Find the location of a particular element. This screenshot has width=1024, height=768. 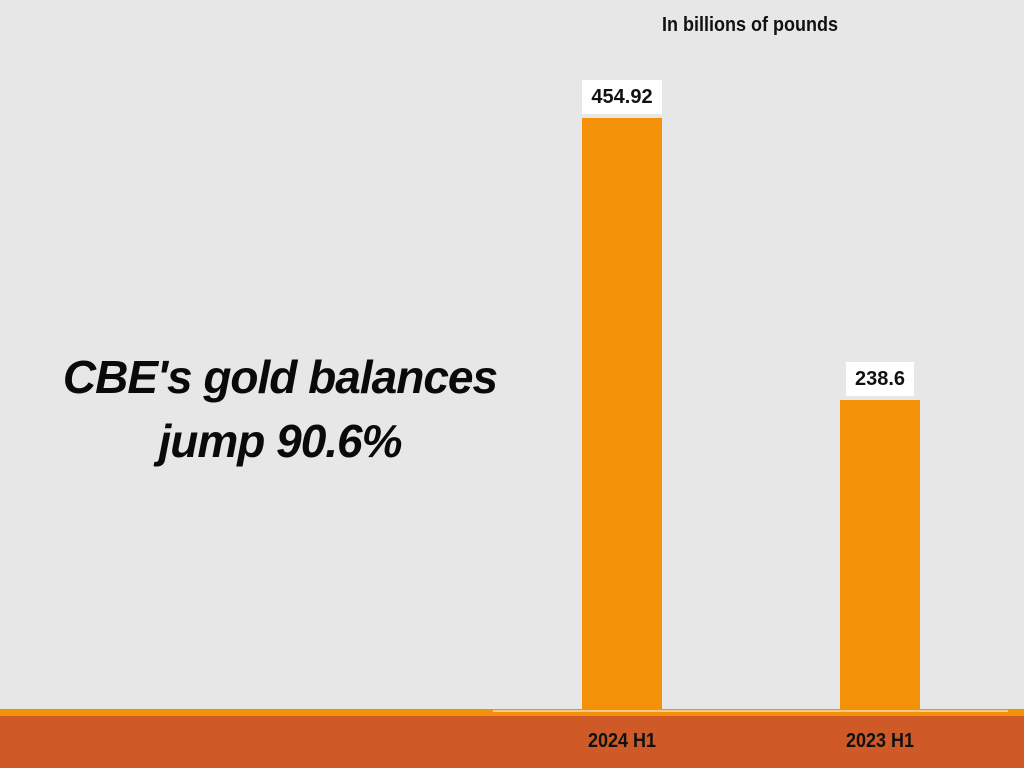

x-tick-2023-h1: 2023 H1 is located at coordinates (880, 741).